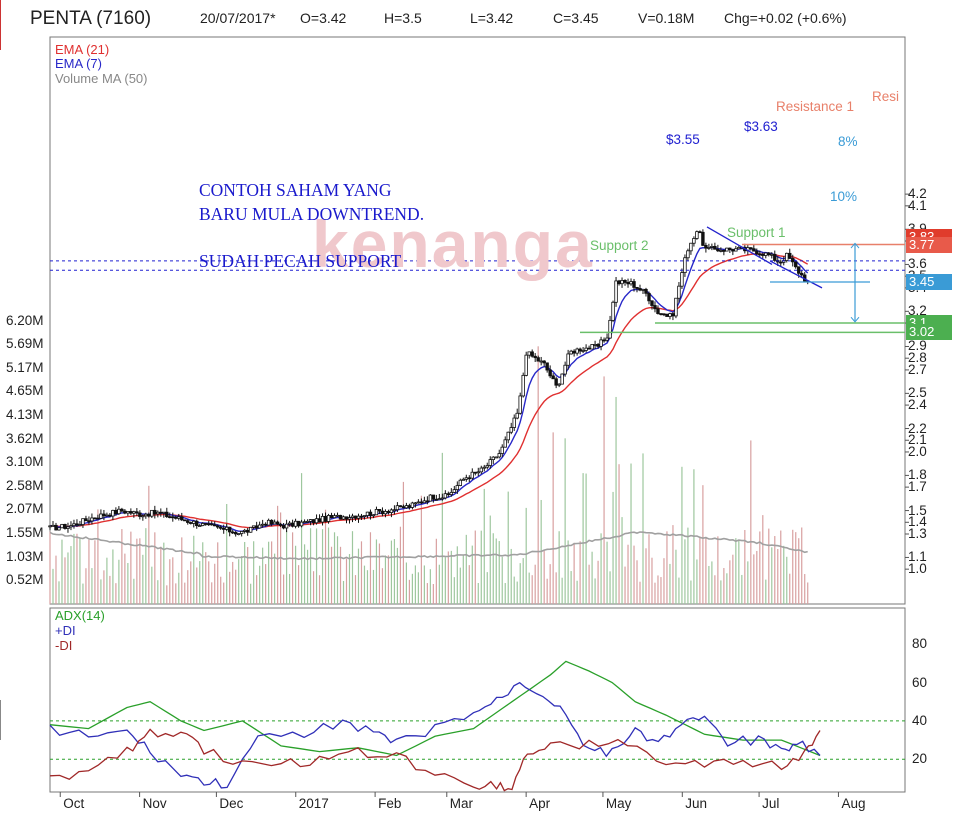 This screenshot has height=818, width=960. What do you see at coordinates (25, 509) in the screenshot?
I see `volume-tick-label: 2.07M` at bounding box center [25, 509].